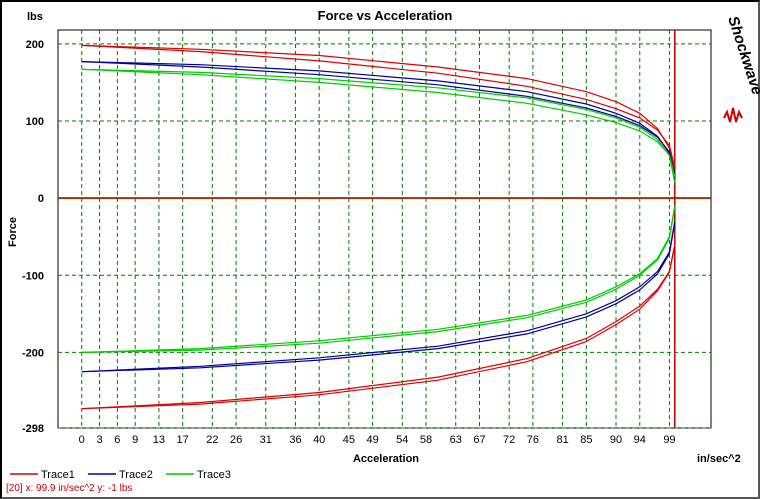 Image resolution: width=760 pixels, height=499 pixels. What do you see at coordinates (295, 440) in the screenshot?
I see `x-tick-label: 36` at bounding box center [295, 440].